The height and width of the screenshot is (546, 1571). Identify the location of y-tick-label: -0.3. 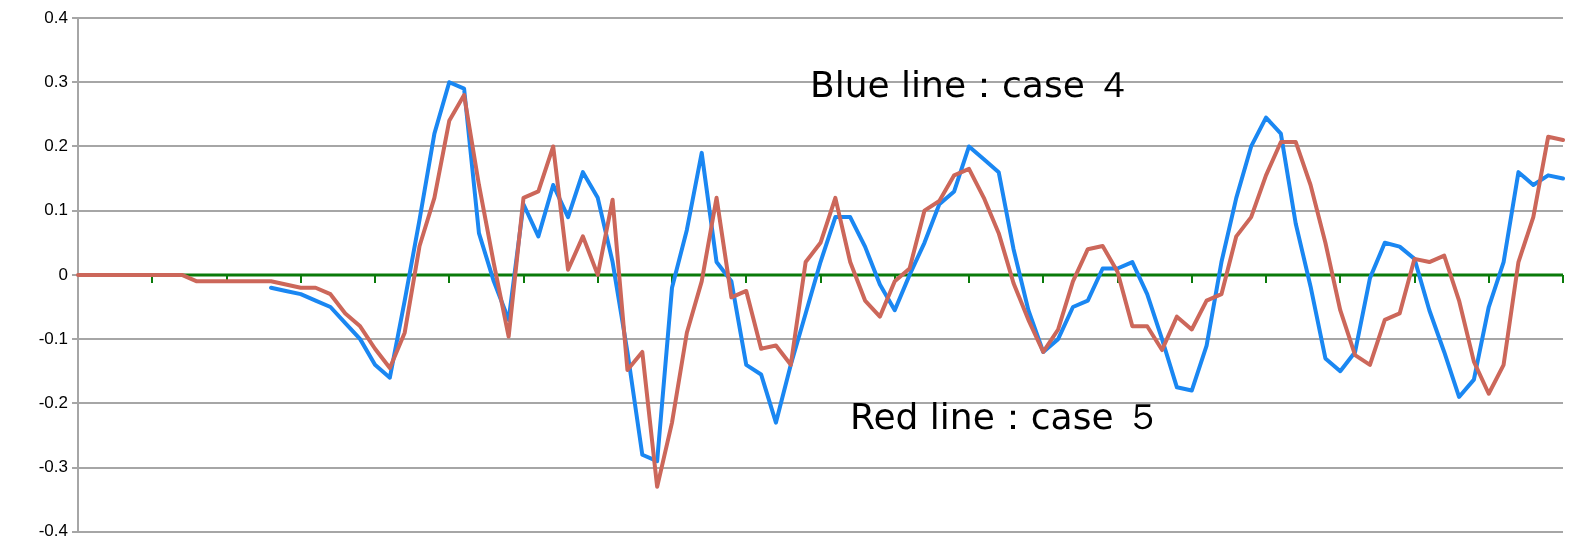
(53, 467).